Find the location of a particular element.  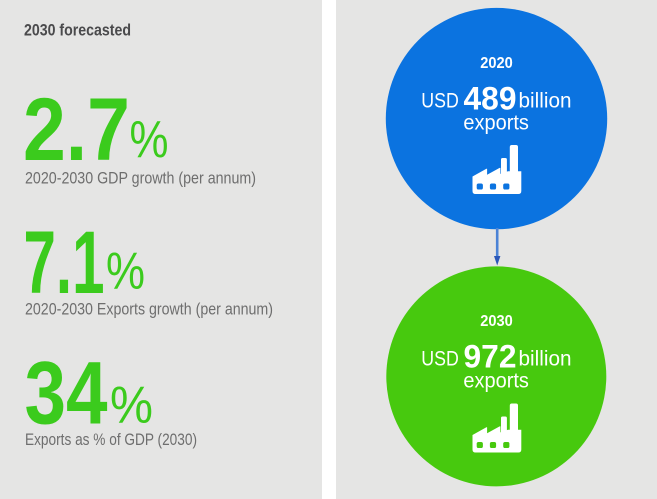

svg-text: 7.1 is located at coordinates (64, 262).